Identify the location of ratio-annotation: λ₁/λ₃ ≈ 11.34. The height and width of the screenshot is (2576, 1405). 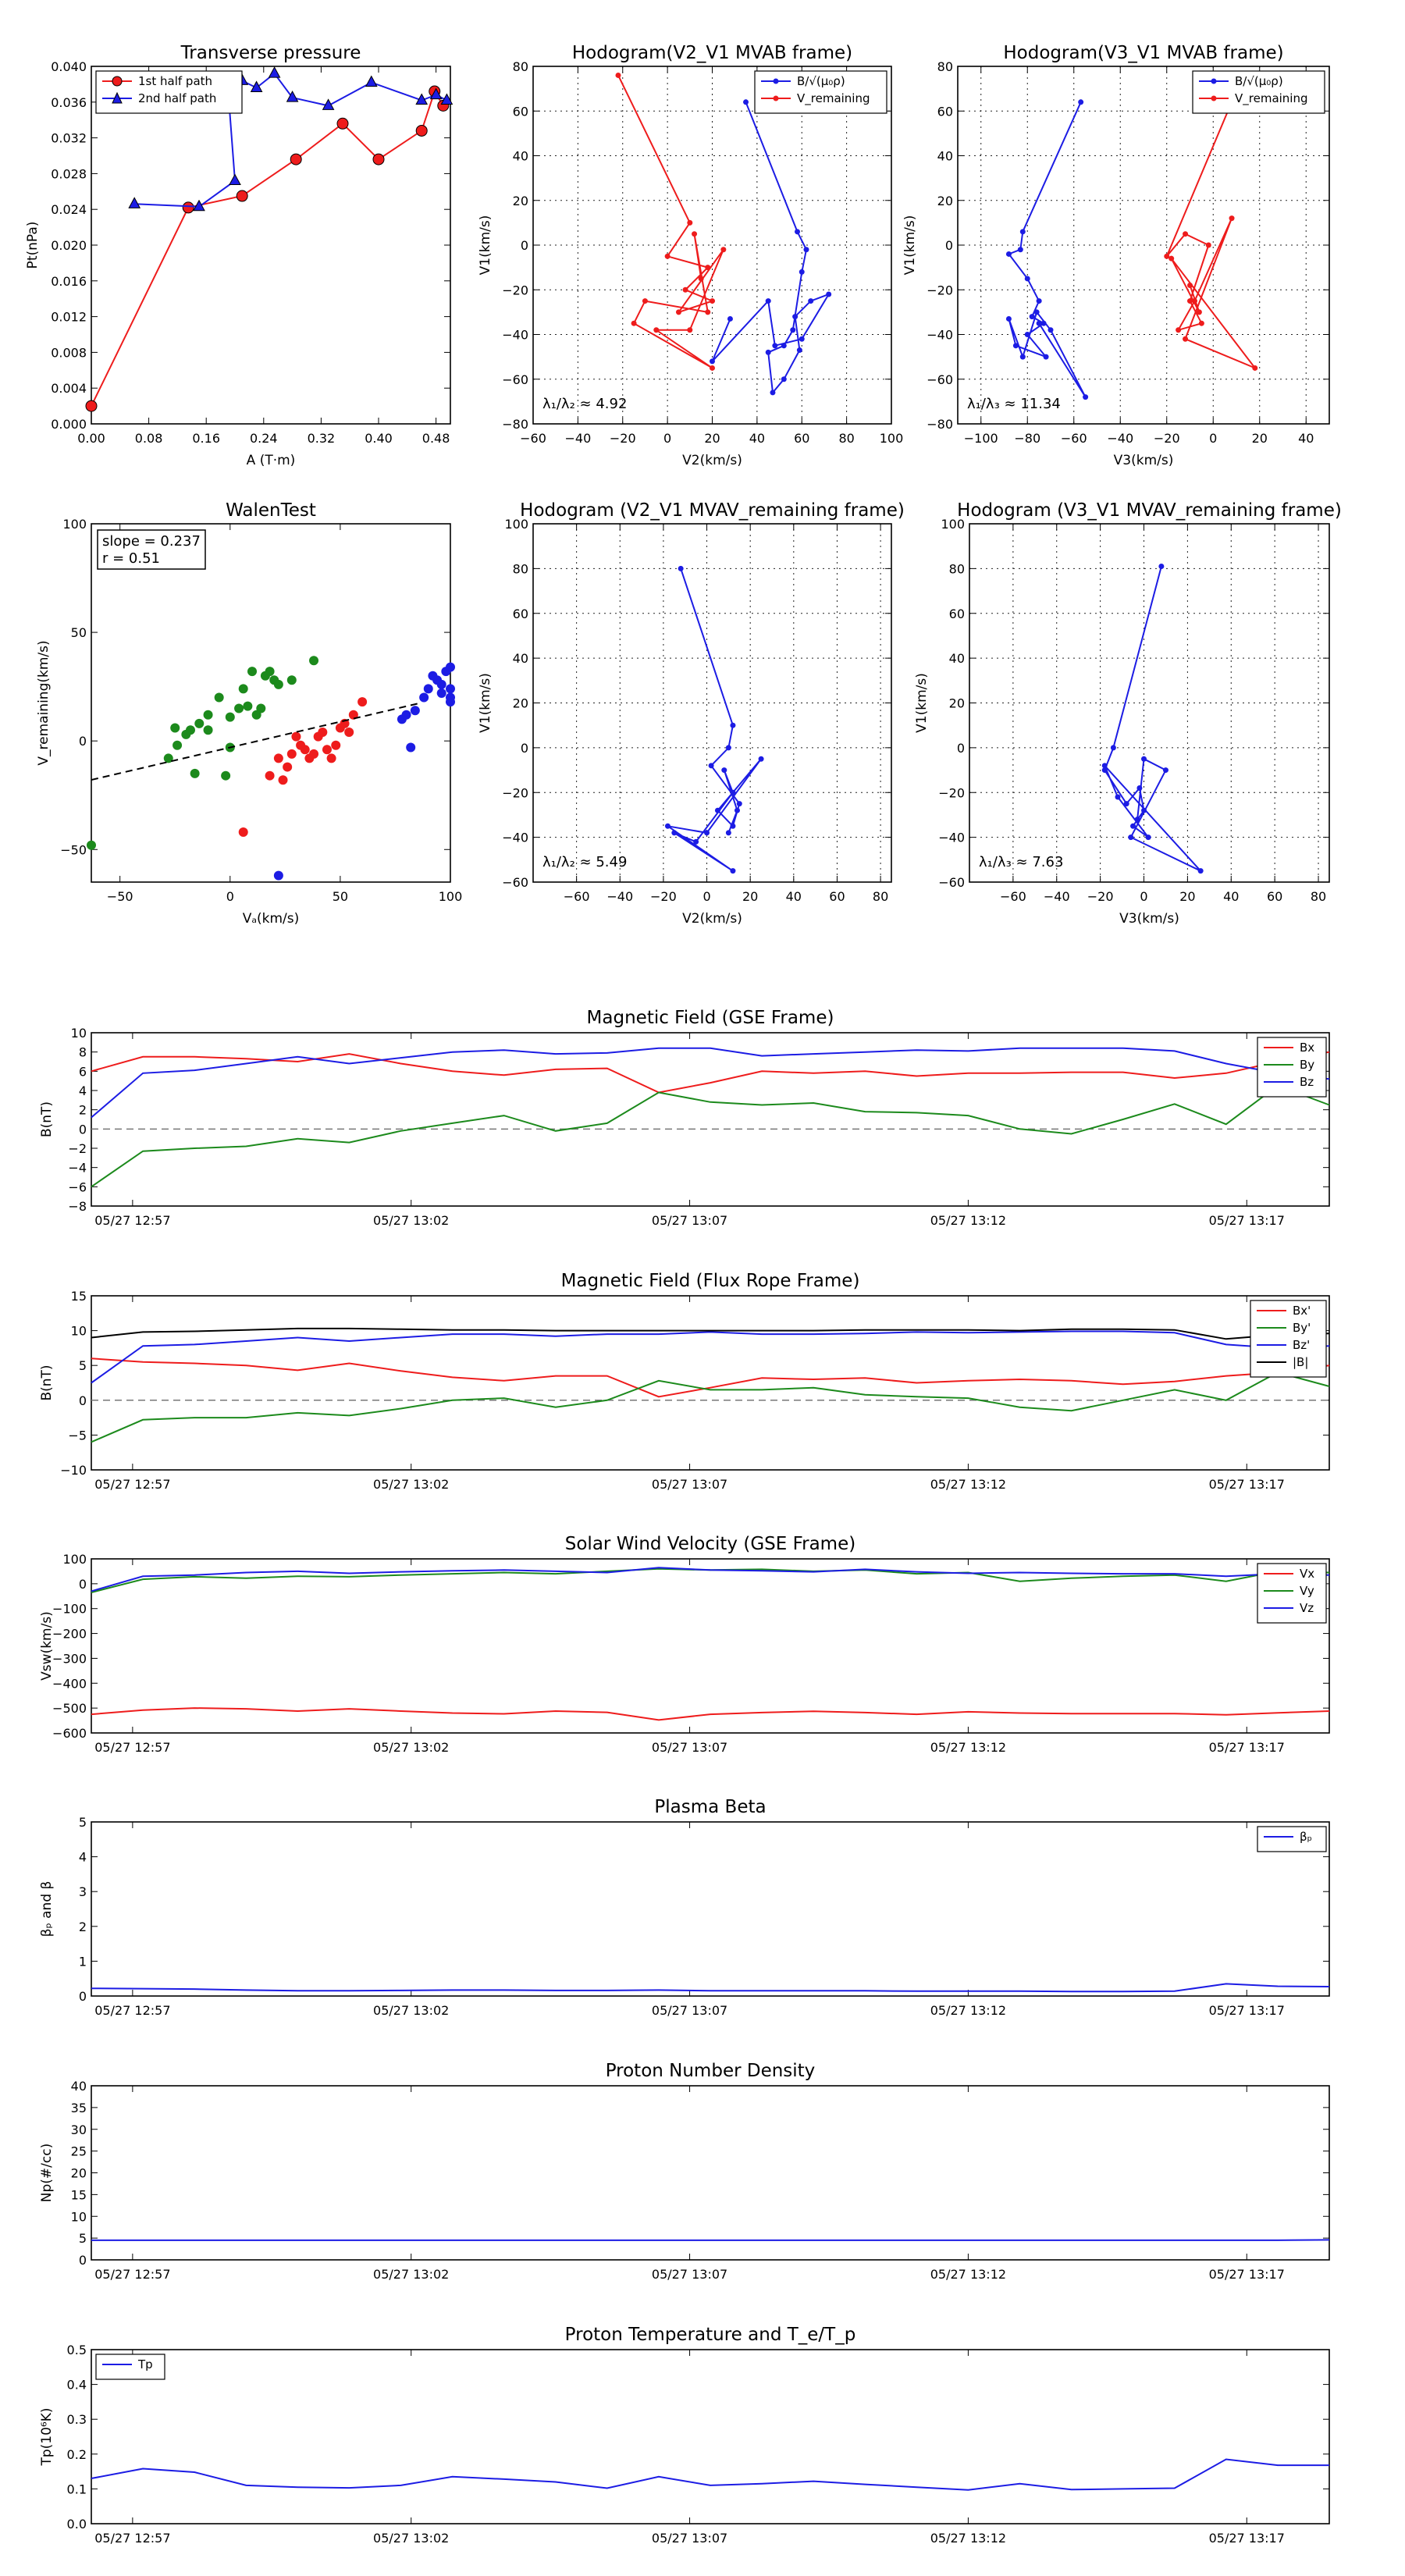
(1014, 404).